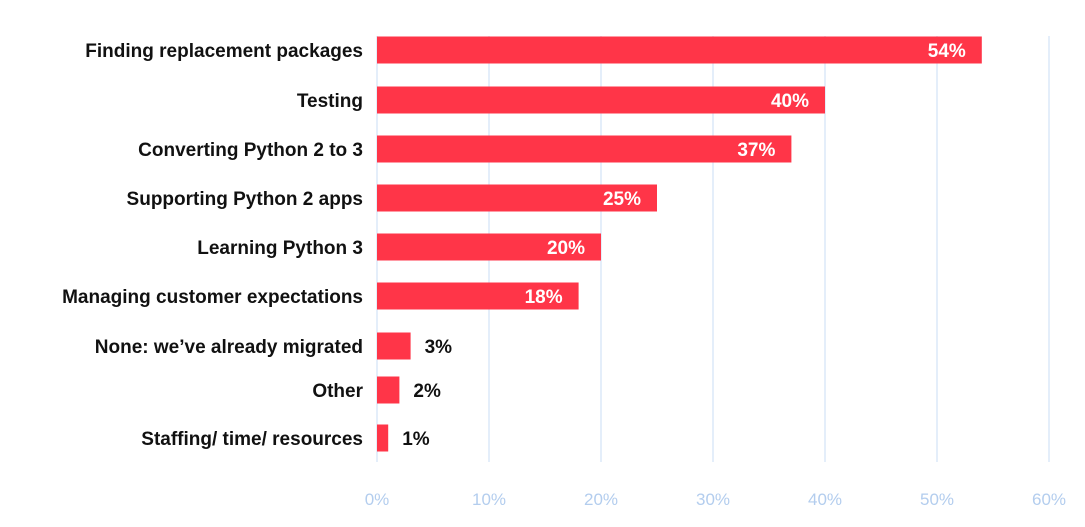 The height and width of the screenshot is (527, 1085). I want to click on category-label: Staffing/ time/ resources, so click(252, 439).